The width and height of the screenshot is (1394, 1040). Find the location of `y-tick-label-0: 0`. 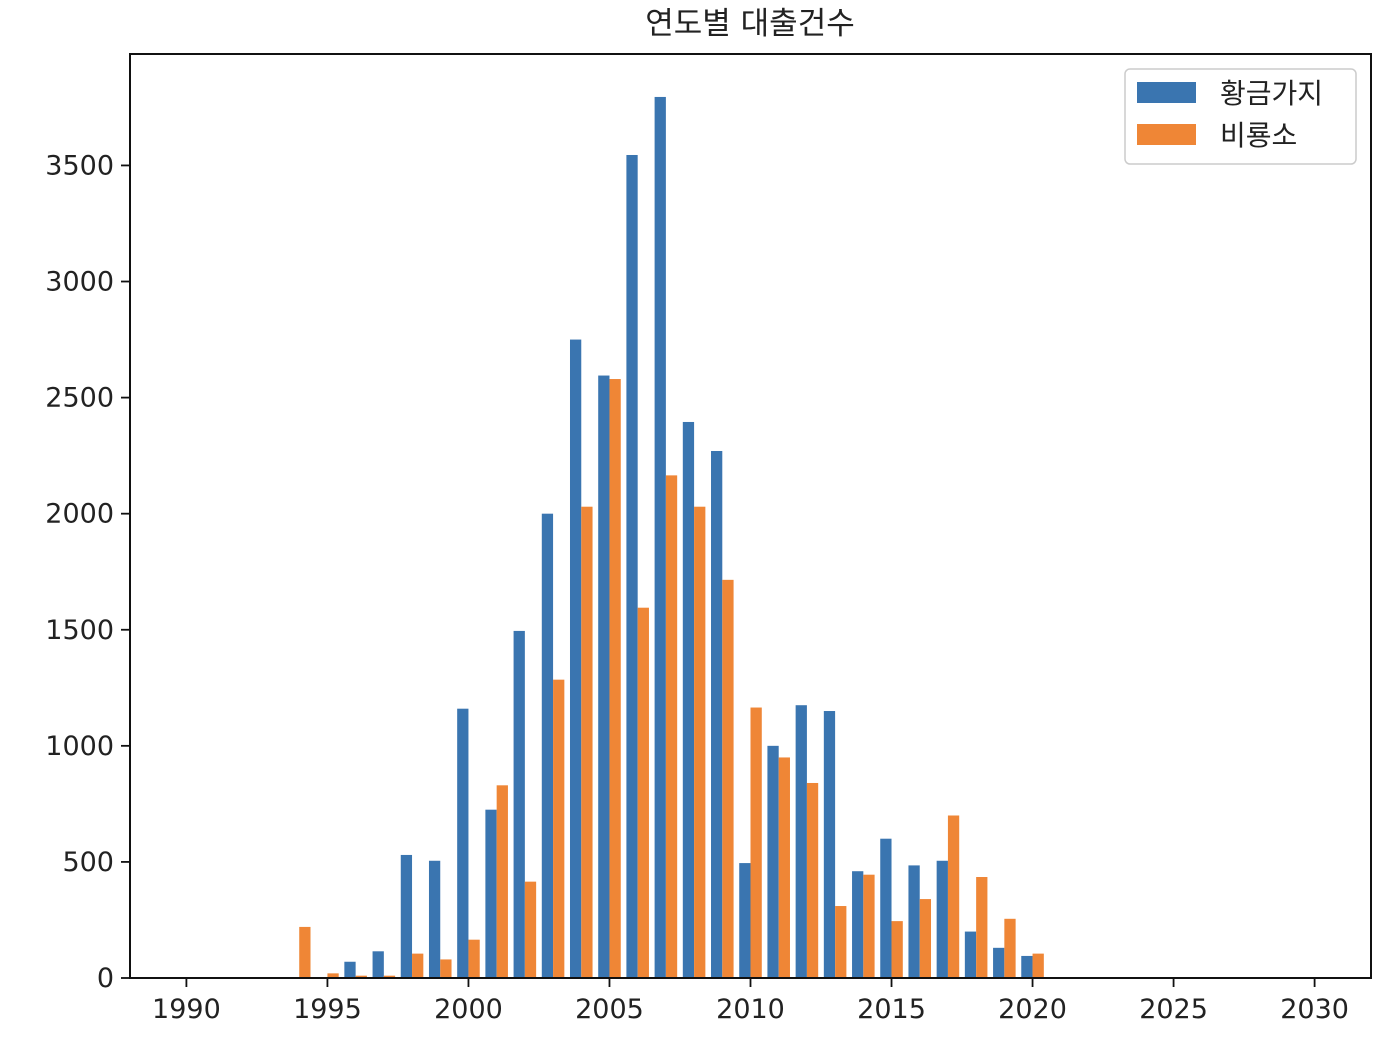

y-tick-label-0: 0 is located at coordinates (105, 978).